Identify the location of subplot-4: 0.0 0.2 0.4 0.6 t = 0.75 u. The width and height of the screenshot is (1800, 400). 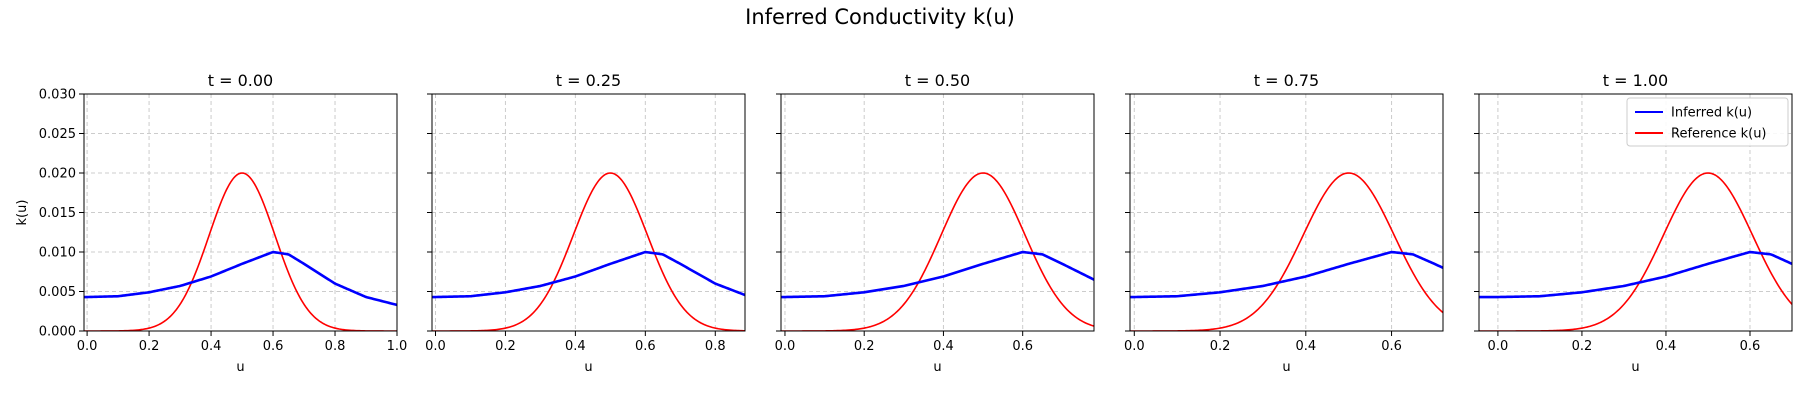
(1284, 223).